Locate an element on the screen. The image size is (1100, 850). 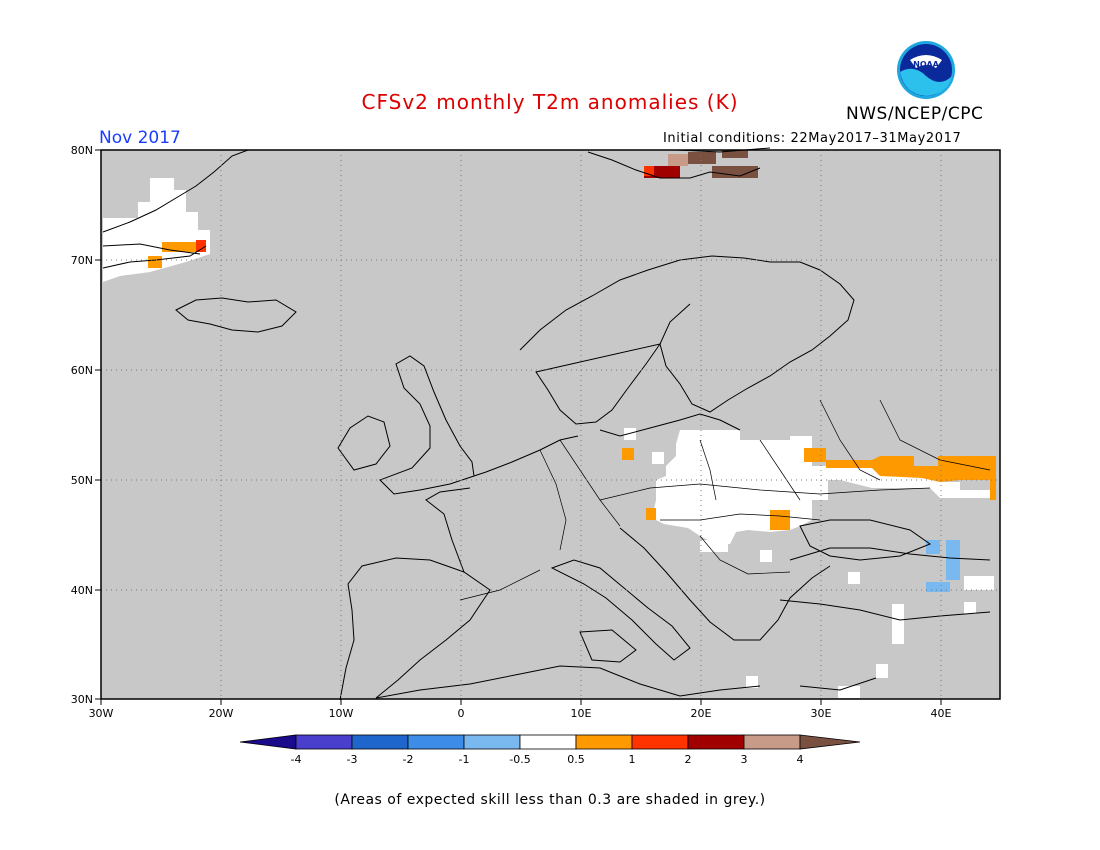
colorbar-label: 3 is located at coordinates (744, 759).